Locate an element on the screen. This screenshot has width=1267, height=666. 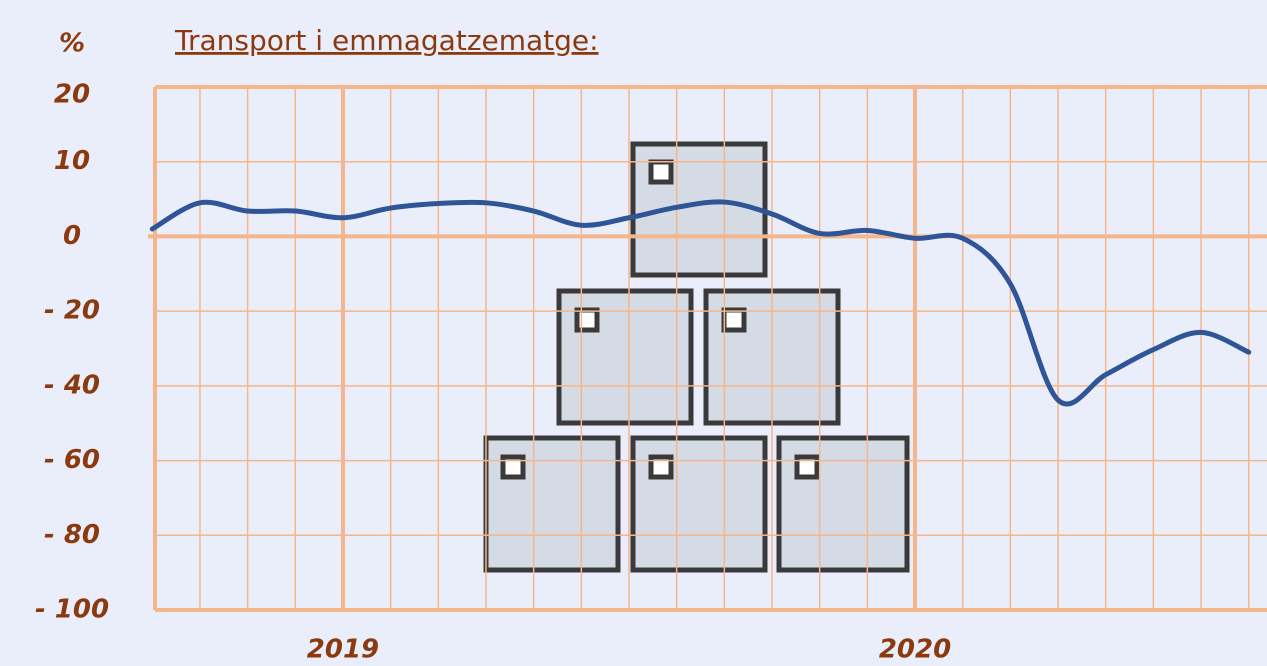
y-tick-label: - 100 is located at coordinates (72, 610).